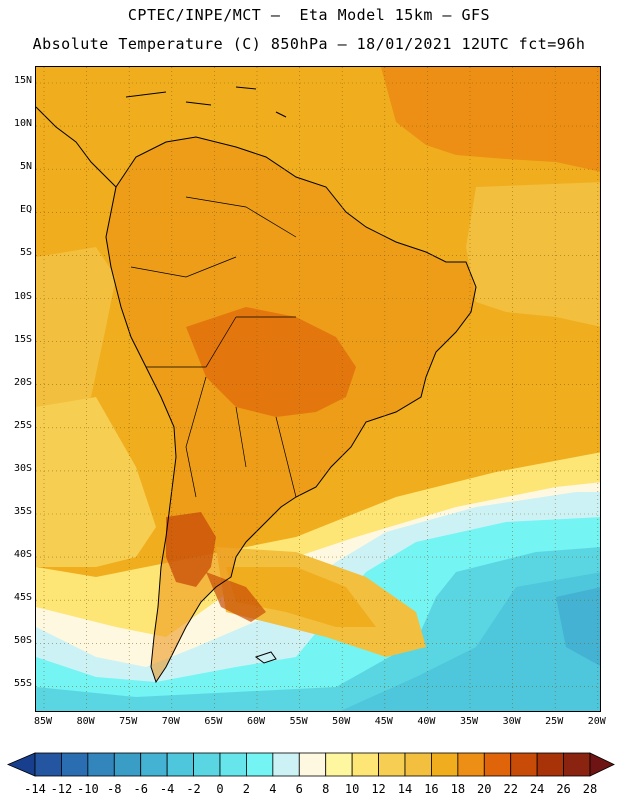  Describe the element at coordinates (326, 789) in the screenshot. I see `colorbar-label: 8` at that location.